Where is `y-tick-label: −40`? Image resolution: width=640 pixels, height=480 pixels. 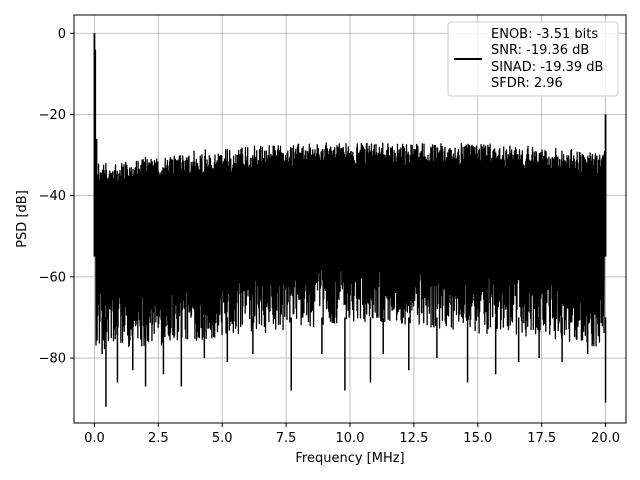 y-tick-label: −40 is located at coordinates (52, 196).